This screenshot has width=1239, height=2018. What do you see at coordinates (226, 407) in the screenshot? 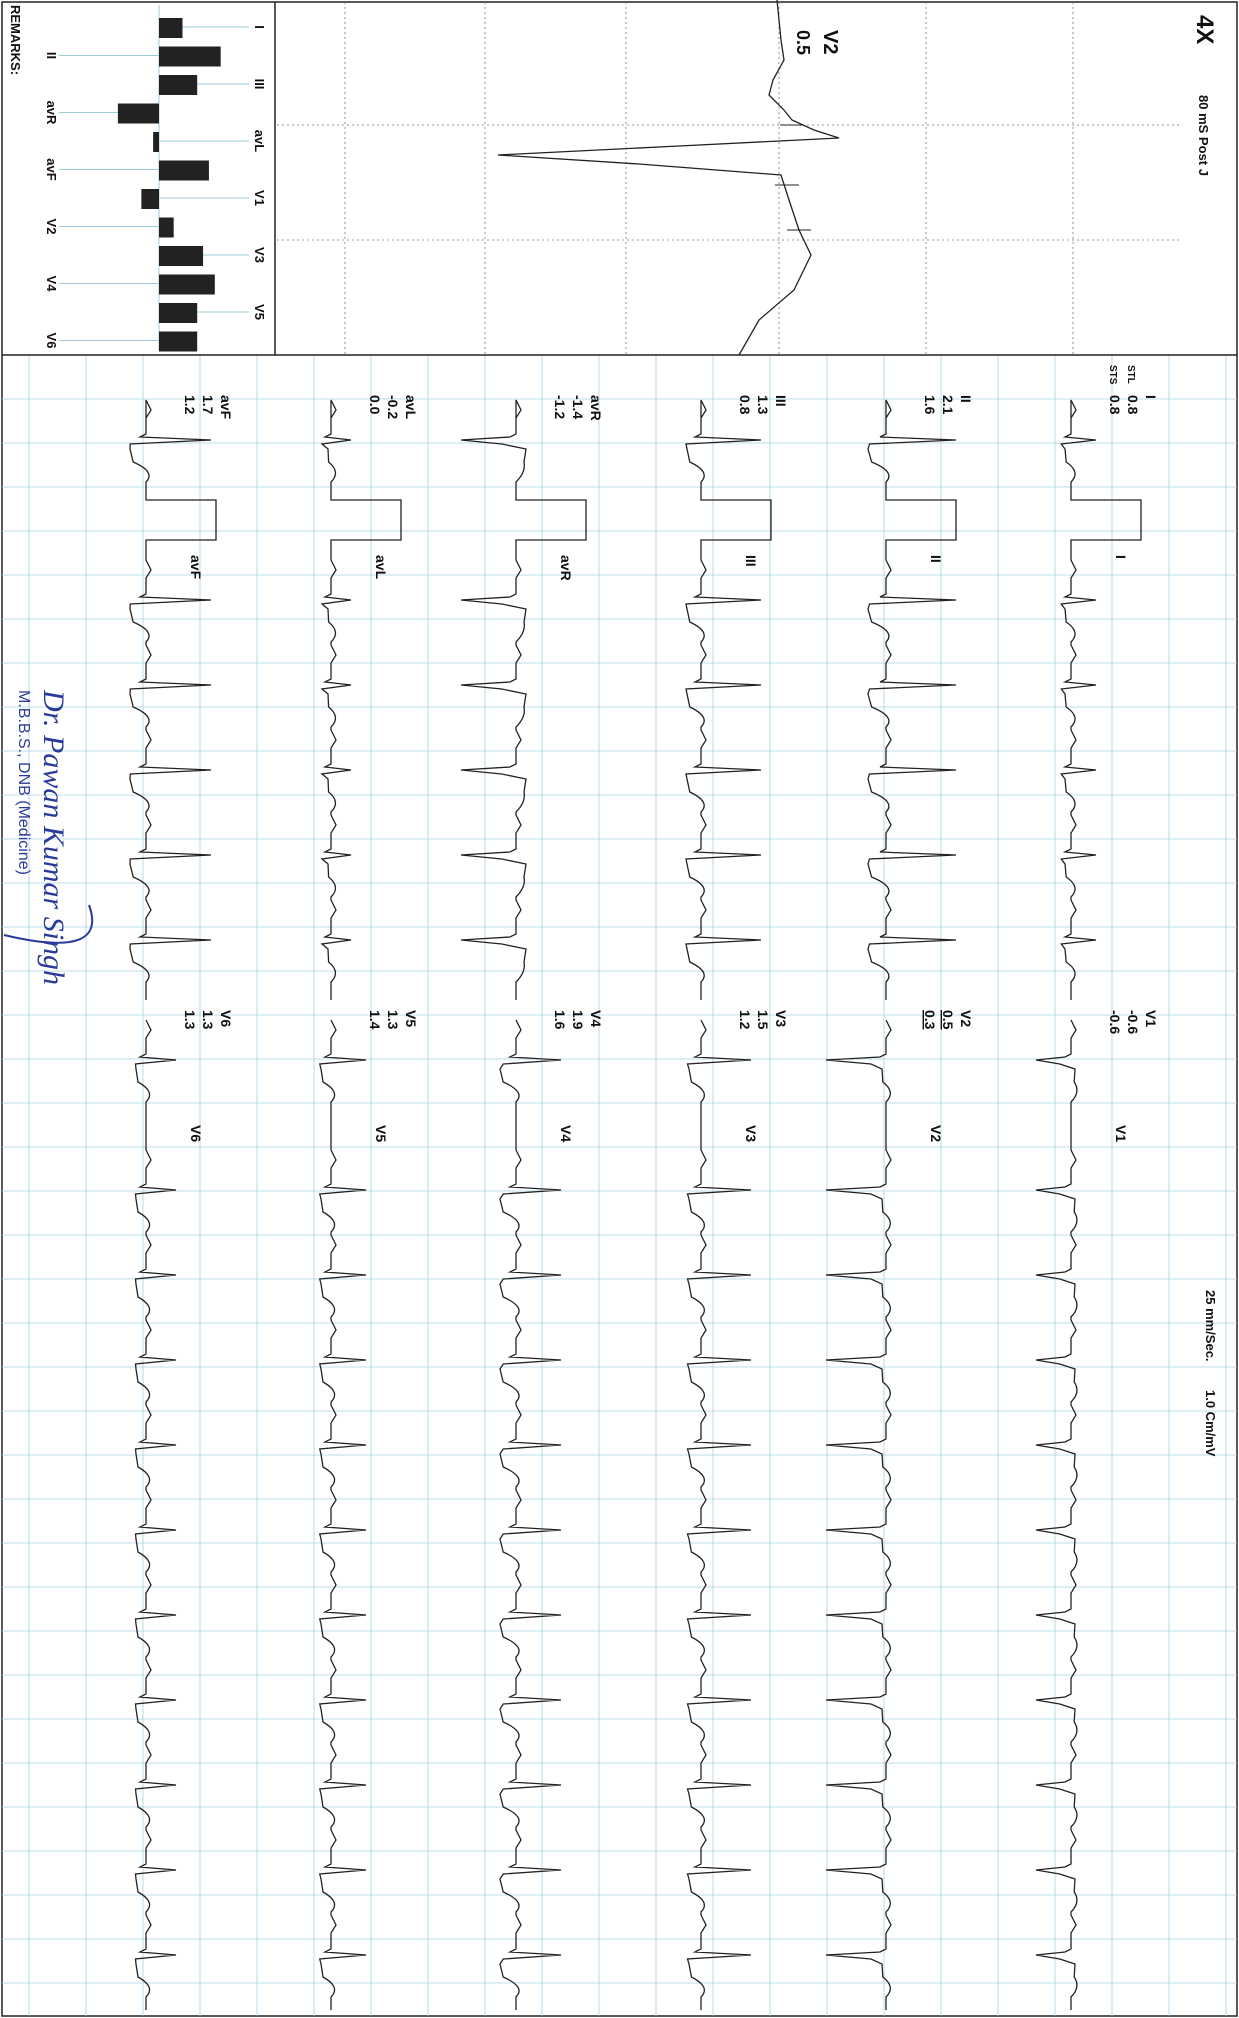
I see `lead-name: avF` at bounding box center [226, 407].